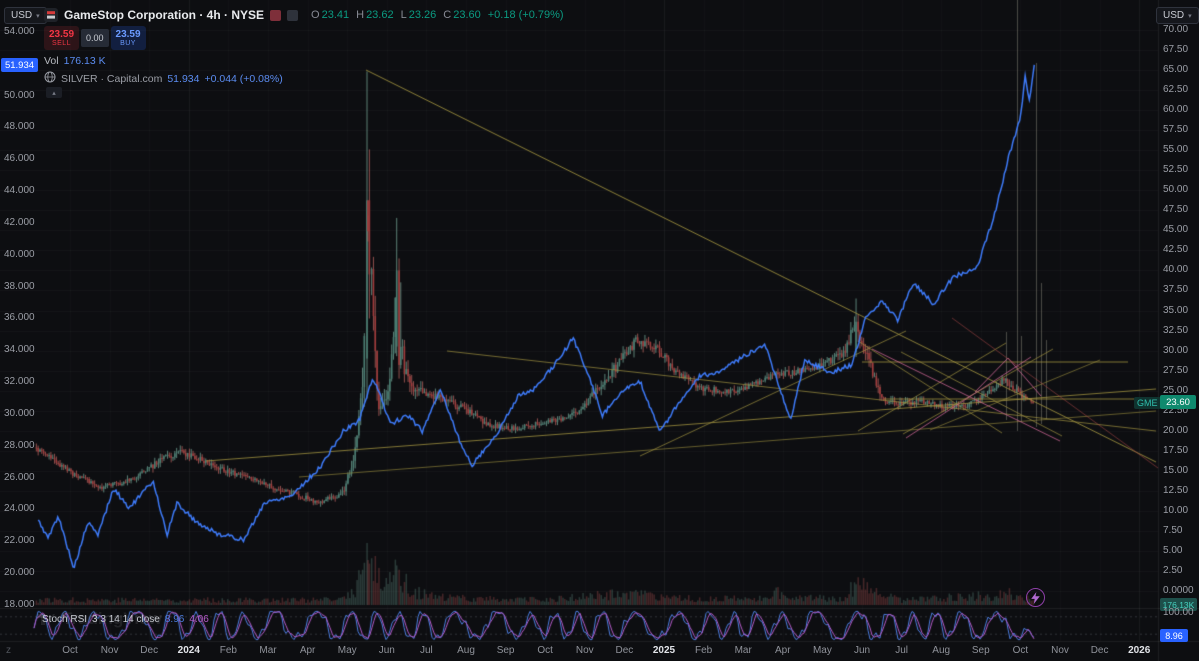 This screenshot has height=661, width=1199. What do you see at coordinates (1176, 90) in the screenshot?
I see `right-price-tick: 62.50` at bounding box center [1176, 90].